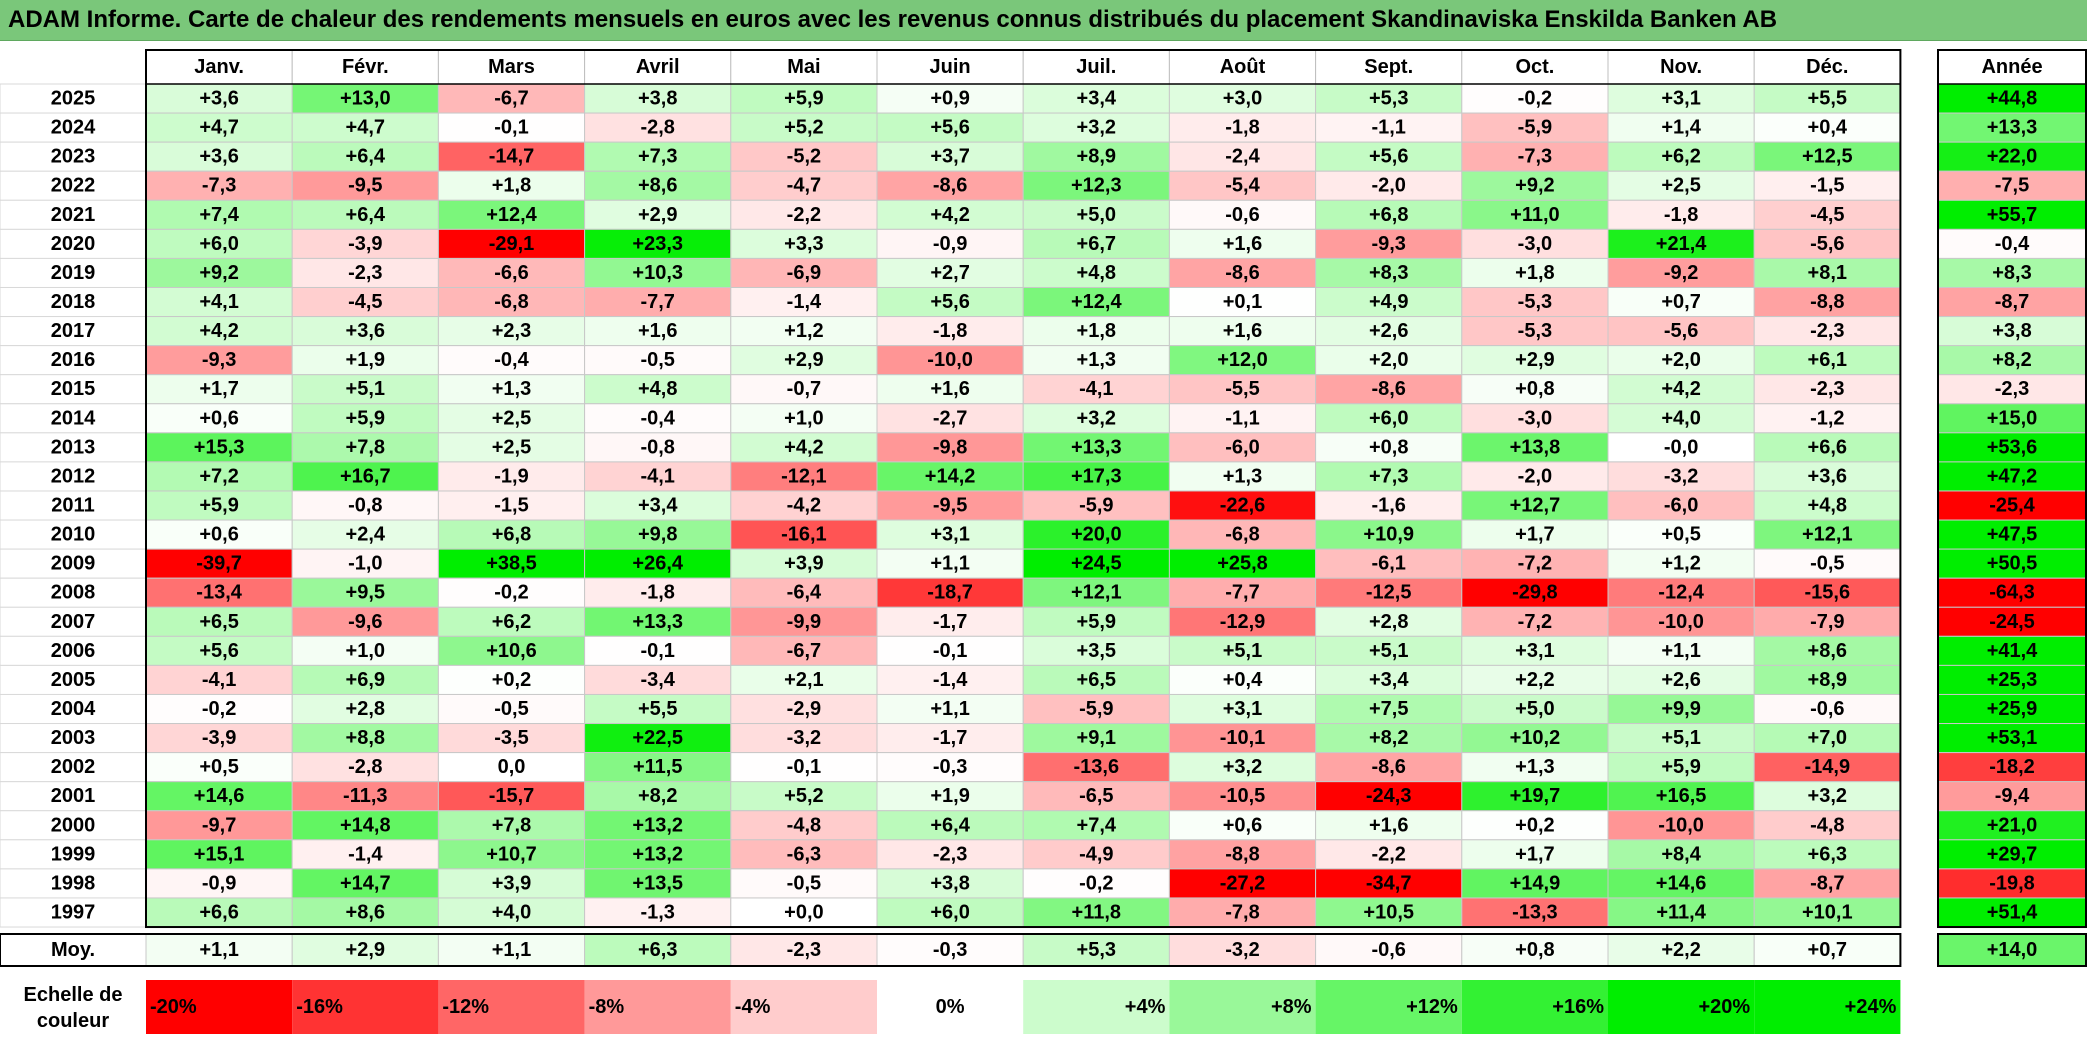 The height and width of the screenshot is (1037, 2087). I want to click on heat-cell-value: -3,5, so click(511, 738).